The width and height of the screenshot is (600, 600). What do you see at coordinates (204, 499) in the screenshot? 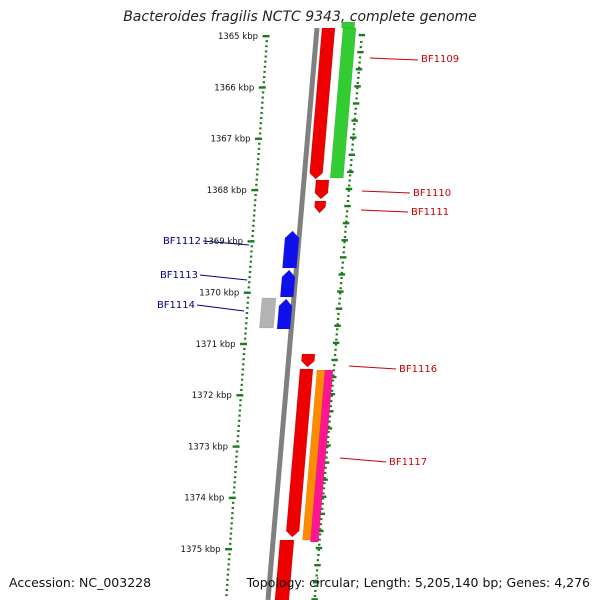
I see `scale-label: 1374 kbp` at bounding box center [204, 499].